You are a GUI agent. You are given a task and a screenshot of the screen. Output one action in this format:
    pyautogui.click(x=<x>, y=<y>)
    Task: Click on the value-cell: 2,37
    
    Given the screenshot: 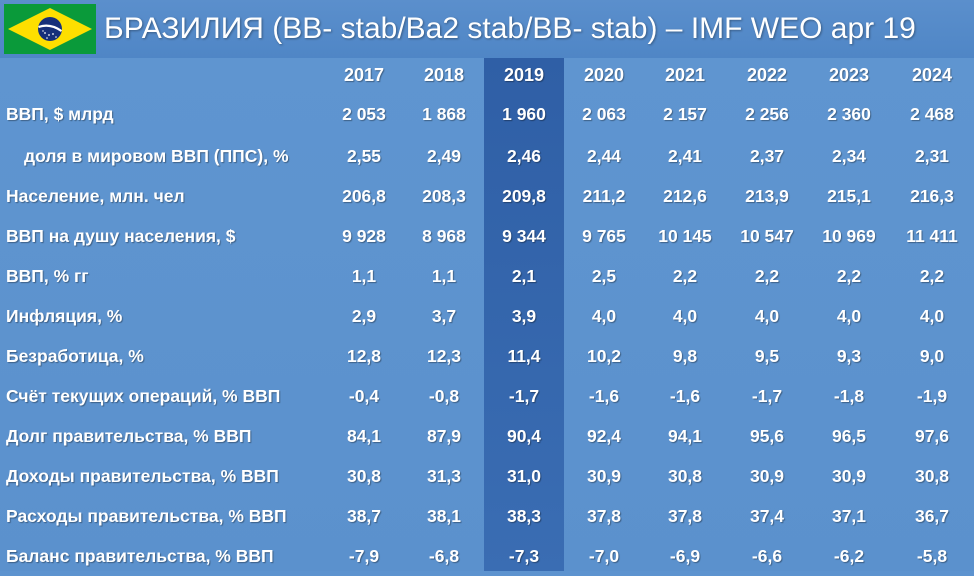 What is the action you would take?
    pyautogui.click(x=767, y=155)
    